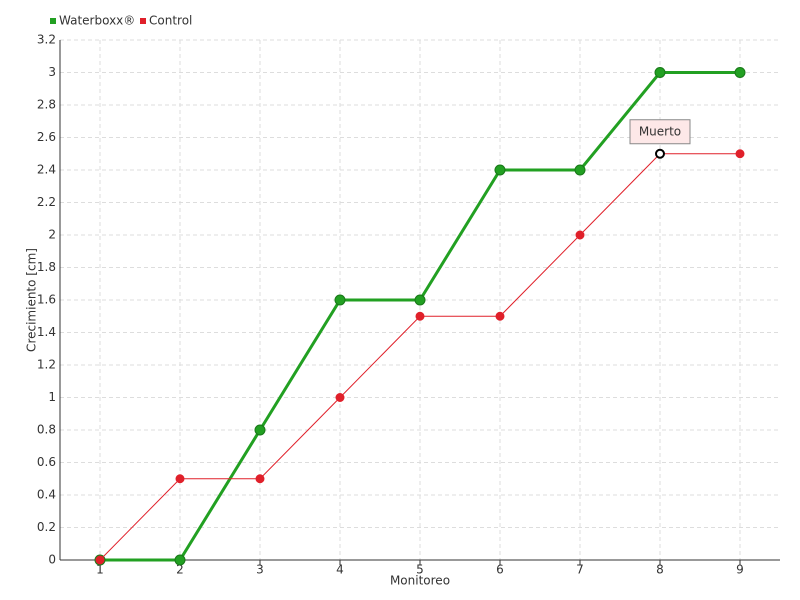 This screenshot has height=600, width=800. I want to click on y-tick-label: 3.2, so click(46, 40).